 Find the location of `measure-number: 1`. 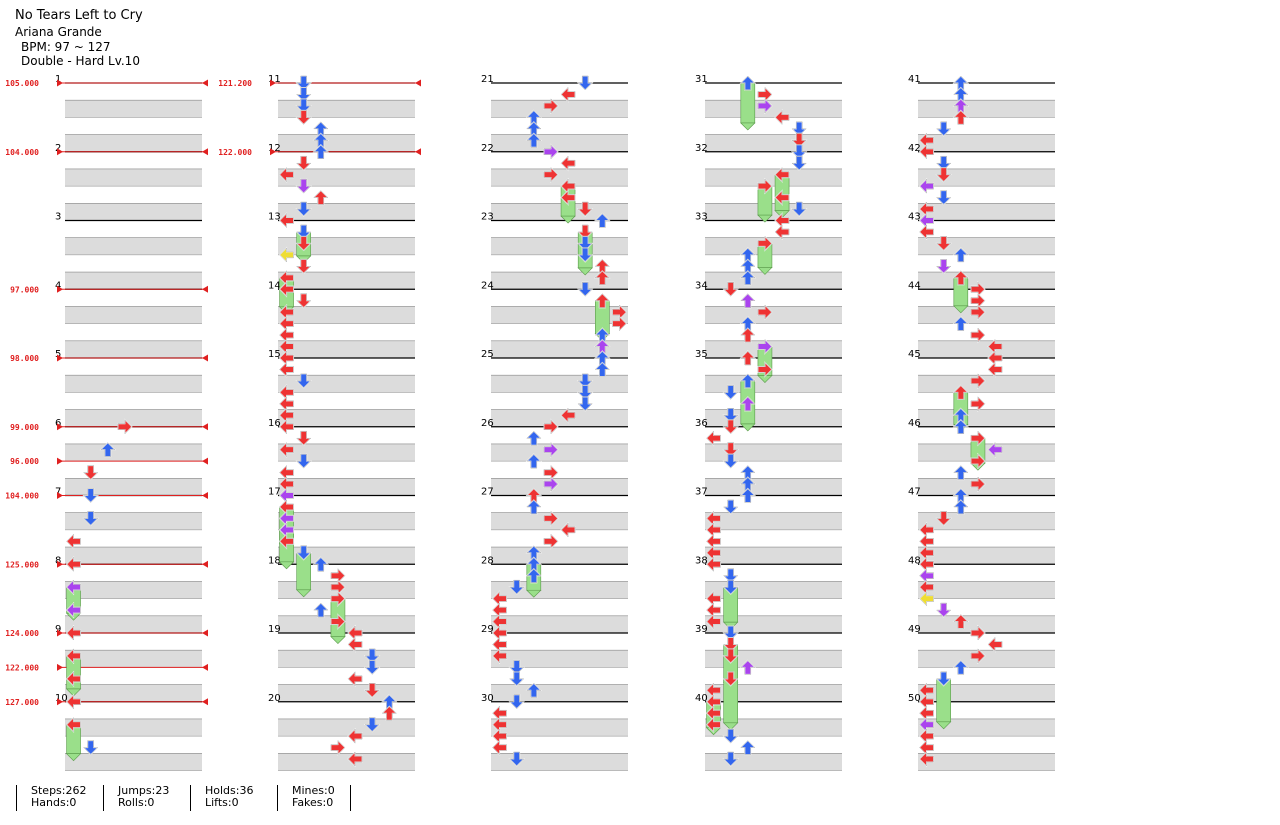

measure-number: 1 is located at coordinates (58, 79).